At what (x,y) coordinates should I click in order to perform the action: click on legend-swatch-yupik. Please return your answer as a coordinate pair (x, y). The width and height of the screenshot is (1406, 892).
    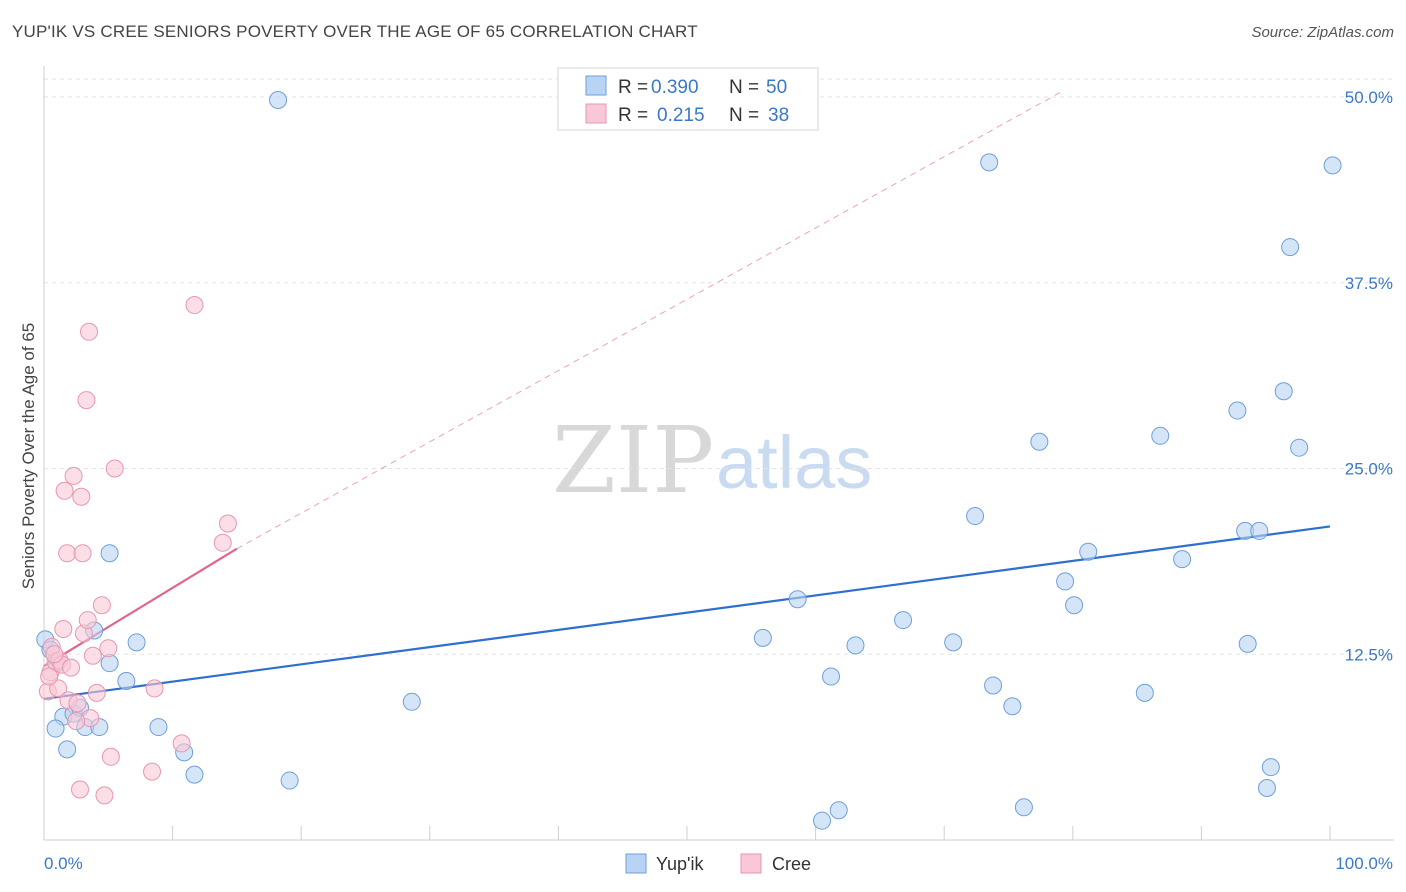
    Looking at the image, I should click on (596, 85).